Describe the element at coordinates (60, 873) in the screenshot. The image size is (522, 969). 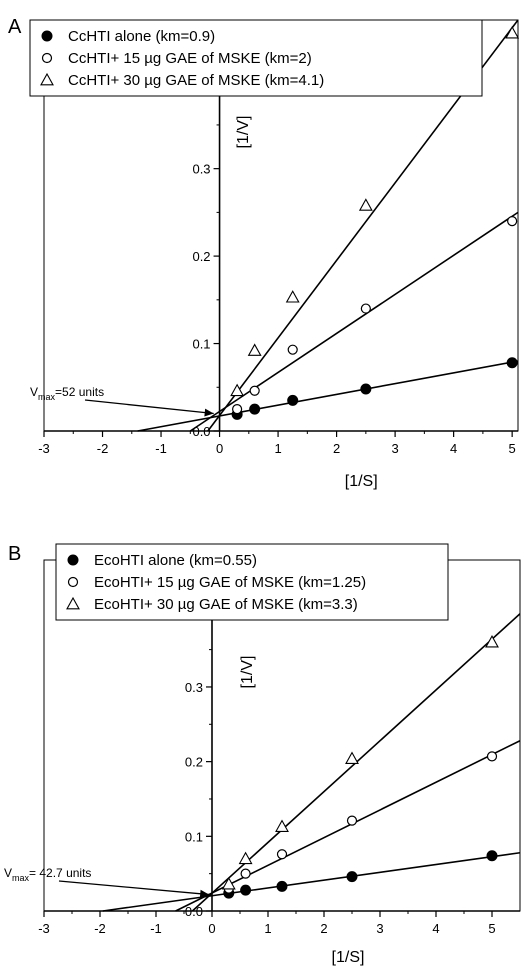
I see `vmax-suffix: = 42.7 units` at that location.